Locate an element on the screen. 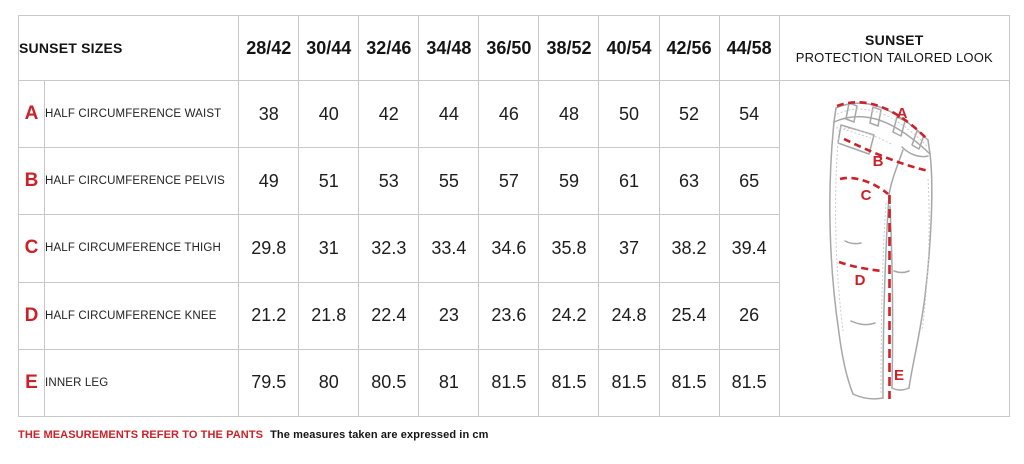  pants-diagram-svg: A B C D E is located at coordinates (881, 250).